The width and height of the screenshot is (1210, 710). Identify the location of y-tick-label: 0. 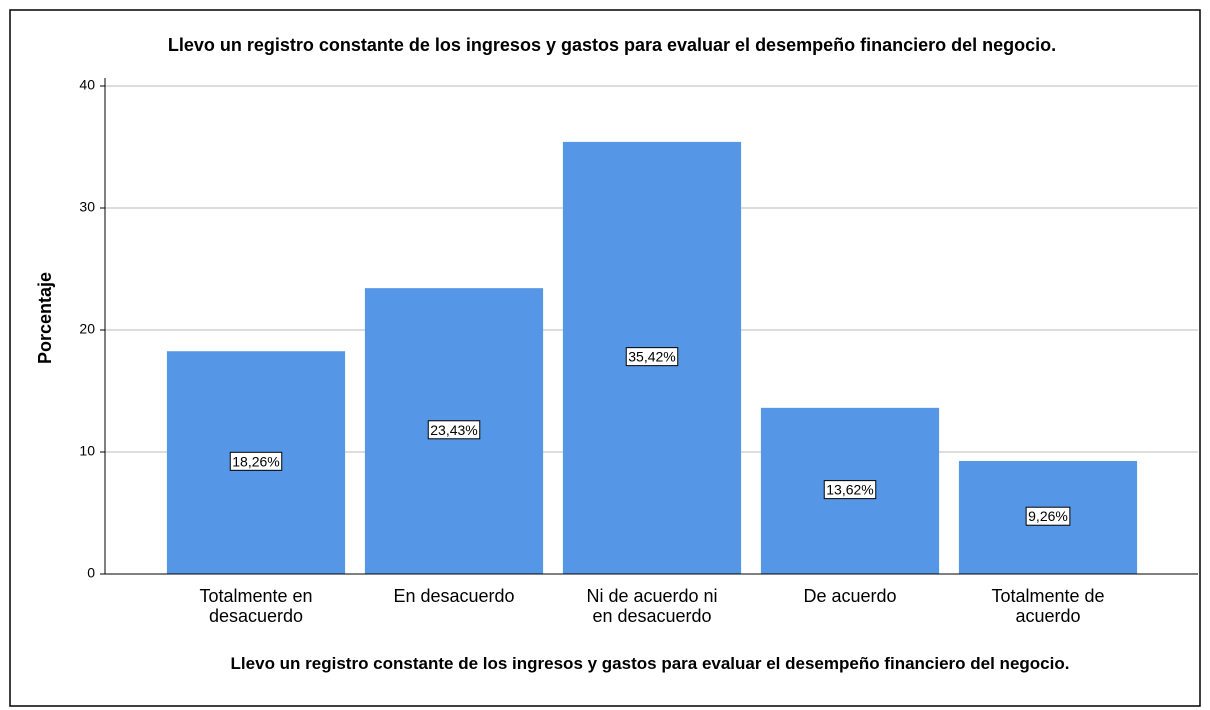
(91, 573).